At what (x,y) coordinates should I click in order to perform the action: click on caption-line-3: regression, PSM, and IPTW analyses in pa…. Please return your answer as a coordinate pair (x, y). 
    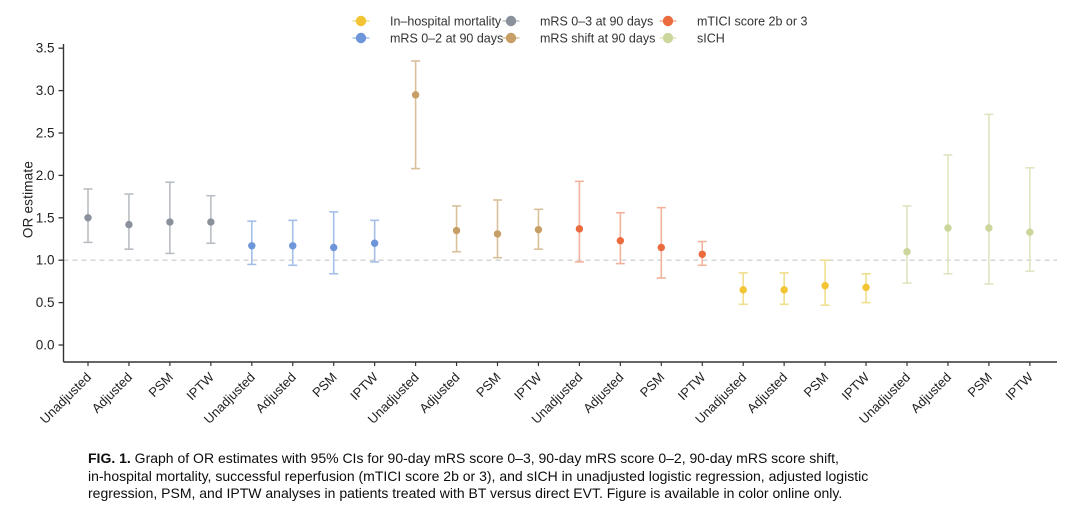
    Looking at the image, I should click on (465, 493).